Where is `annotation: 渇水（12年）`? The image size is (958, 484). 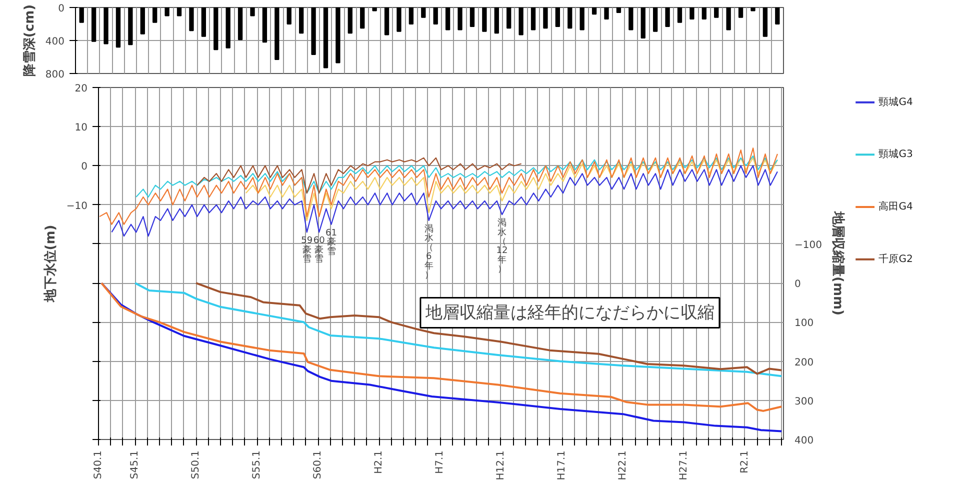
annotation: 渇水（12年） is located at coordinates (502, 246).